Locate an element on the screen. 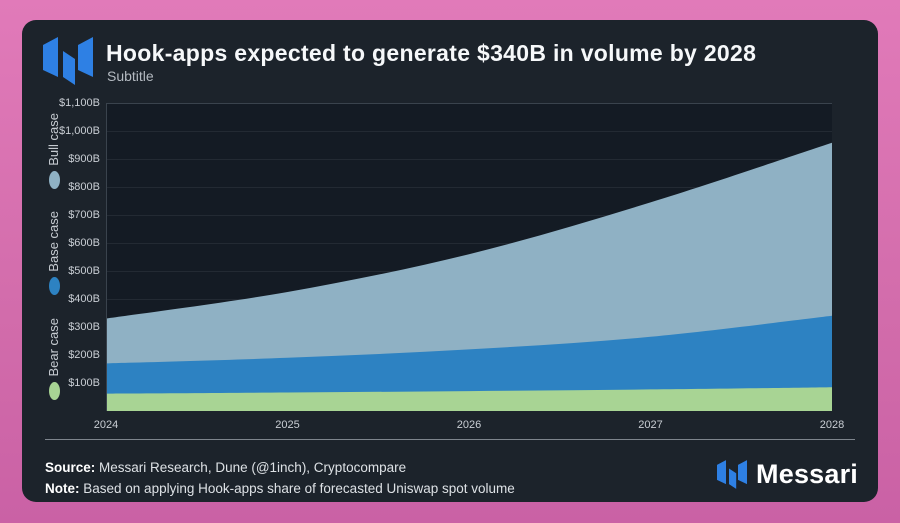  x-tick-label: 2024 is located at coordinates (106, 425).